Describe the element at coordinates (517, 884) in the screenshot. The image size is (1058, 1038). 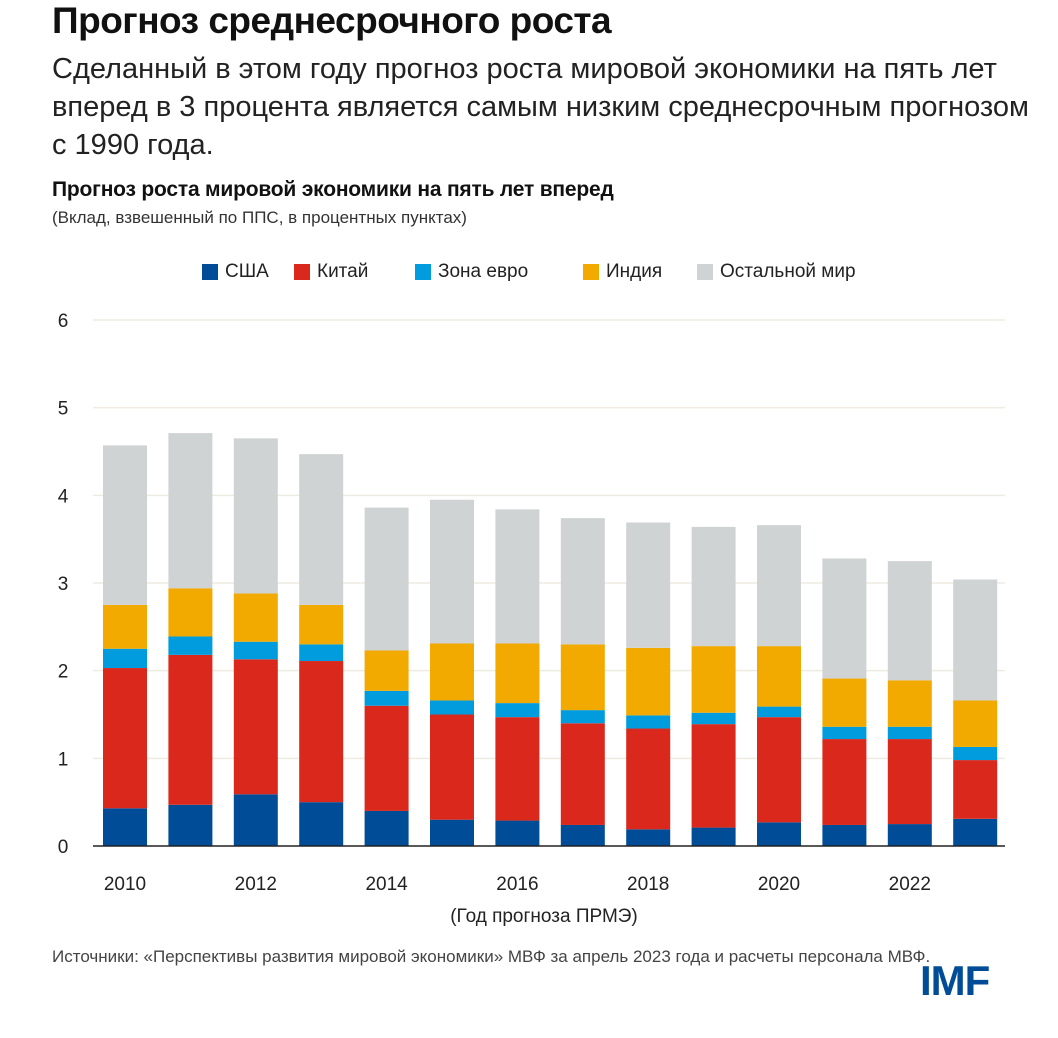
I see `x-tick-label: 2016` at that location.